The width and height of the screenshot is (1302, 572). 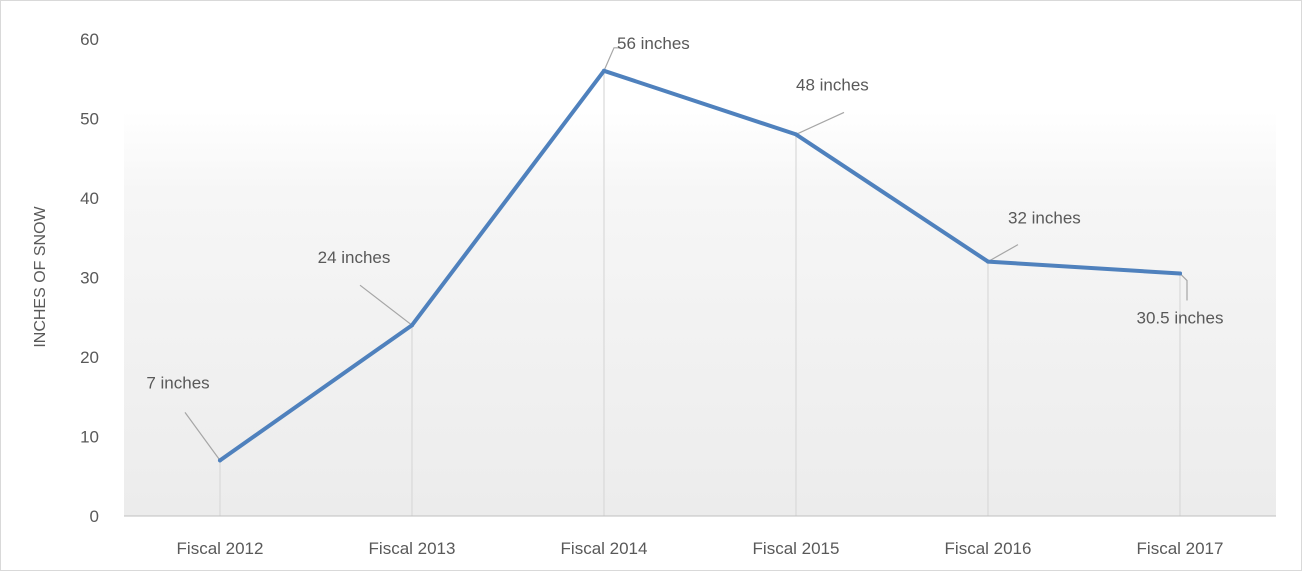 I want to click on x-tick-label: Fiscal 2016, so click(x=988, y=548).